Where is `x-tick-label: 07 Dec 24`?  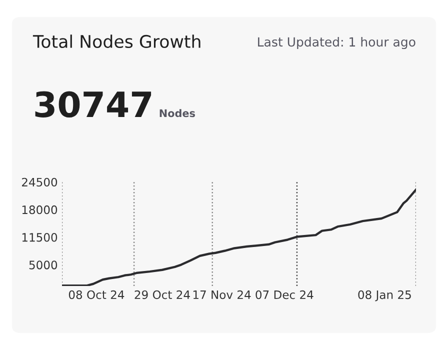 x-tick-label: 07 Dec 24 is located at coordinates (285, 295).